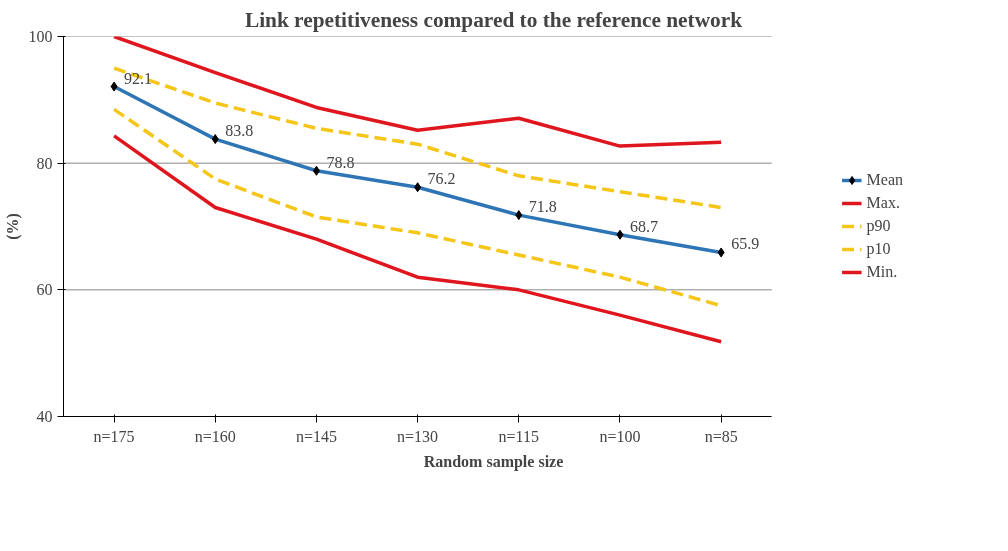 This screenshot has width=1008, height=551. What do you see at coordinates (40, 36) in the screenshot?
I see `y-tick-label: 100` at bounding box center [40, 36].